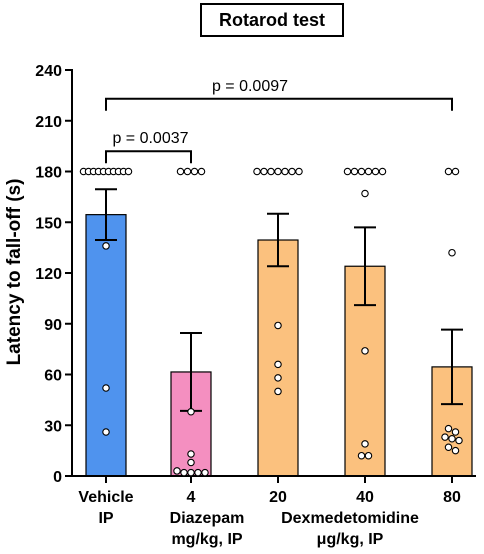 Image resolution: width=484 pixels, height=554 pixels. Describe the element at coordinates (105, 518) in the screenshot. I see `x-tick-sublabel: IP` at that location.